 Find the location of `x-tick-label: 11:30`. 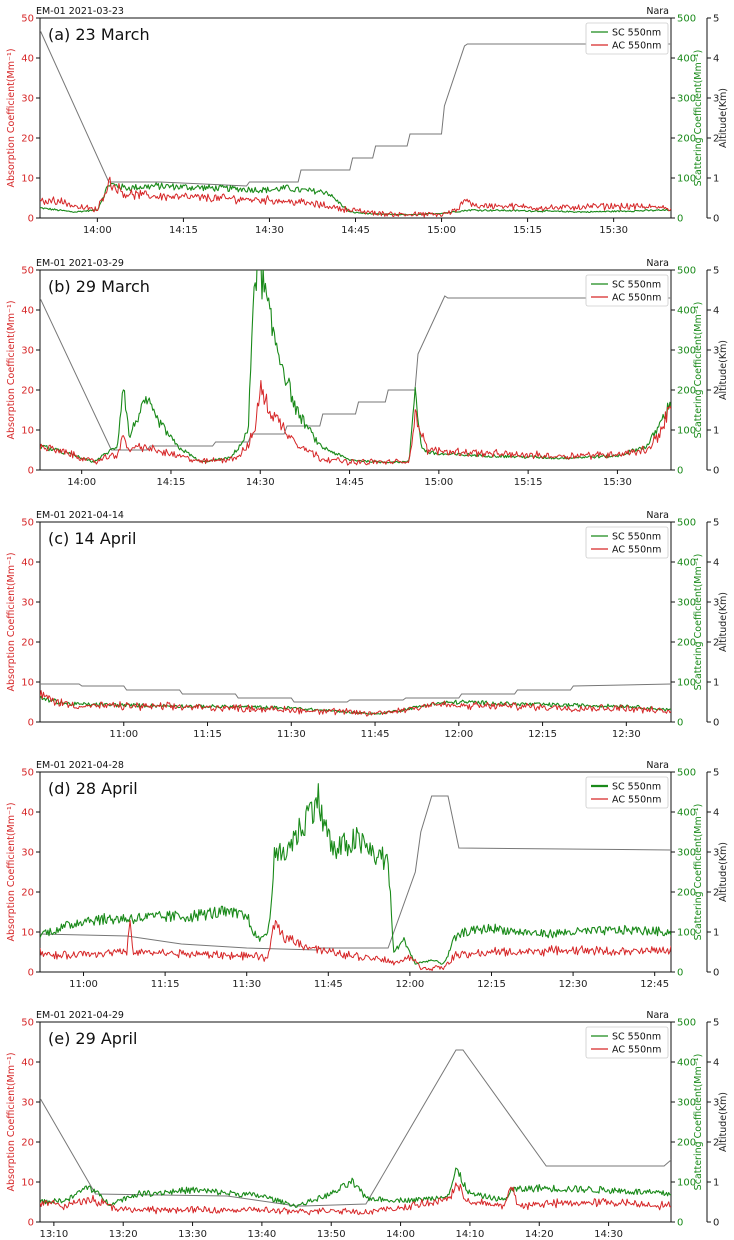

x-tick-label: 11:30 is located at coordinates (291, 734).